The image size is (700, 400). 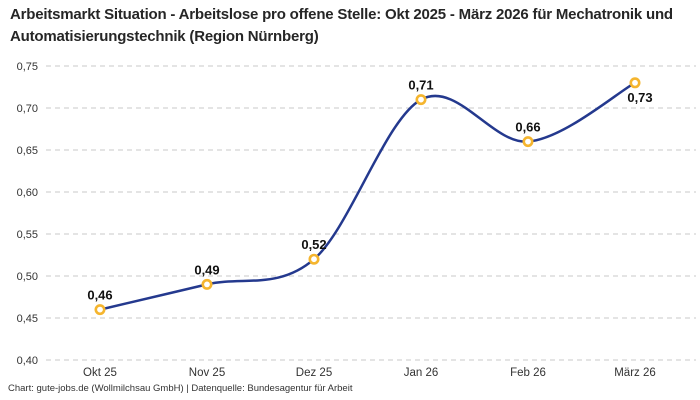 I want to click on y-tick-label: 0,75, so click(x=27, y=67).